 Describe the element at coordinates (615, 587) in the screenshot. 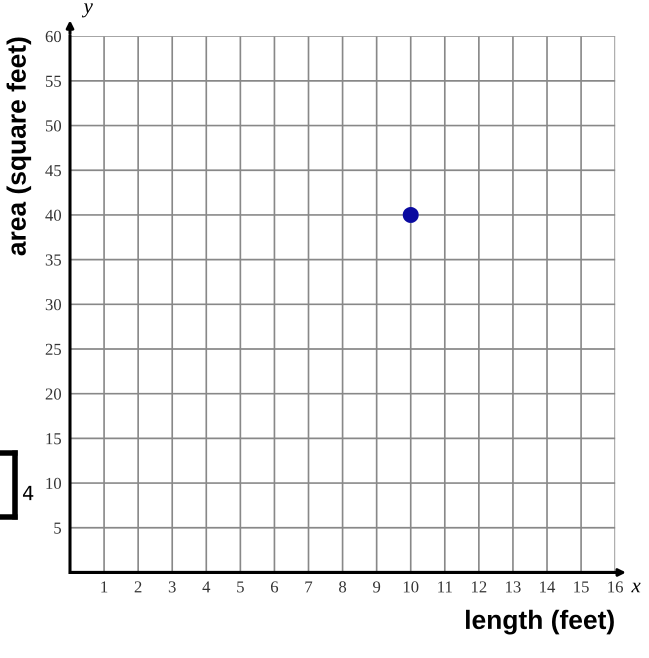

I see `x-tick-label: 16` at that location.